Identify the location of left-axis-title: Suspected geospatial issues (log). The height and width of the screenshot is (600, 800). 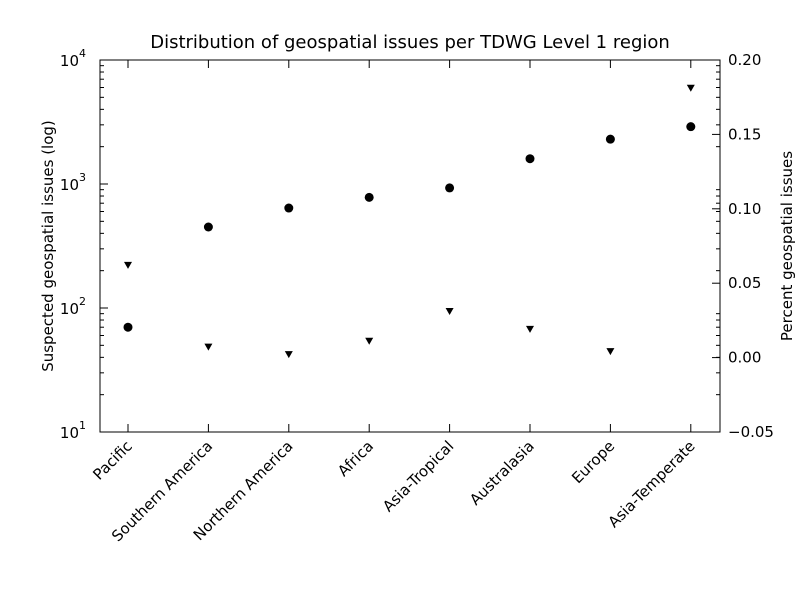
(48, 246).